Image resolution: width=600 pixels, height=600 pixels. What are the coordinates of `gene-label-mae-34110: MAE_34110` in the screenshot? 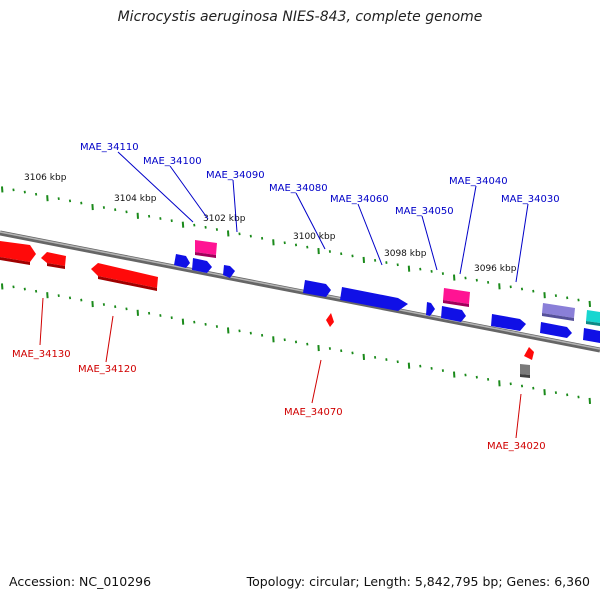 It's located at (109, 147).